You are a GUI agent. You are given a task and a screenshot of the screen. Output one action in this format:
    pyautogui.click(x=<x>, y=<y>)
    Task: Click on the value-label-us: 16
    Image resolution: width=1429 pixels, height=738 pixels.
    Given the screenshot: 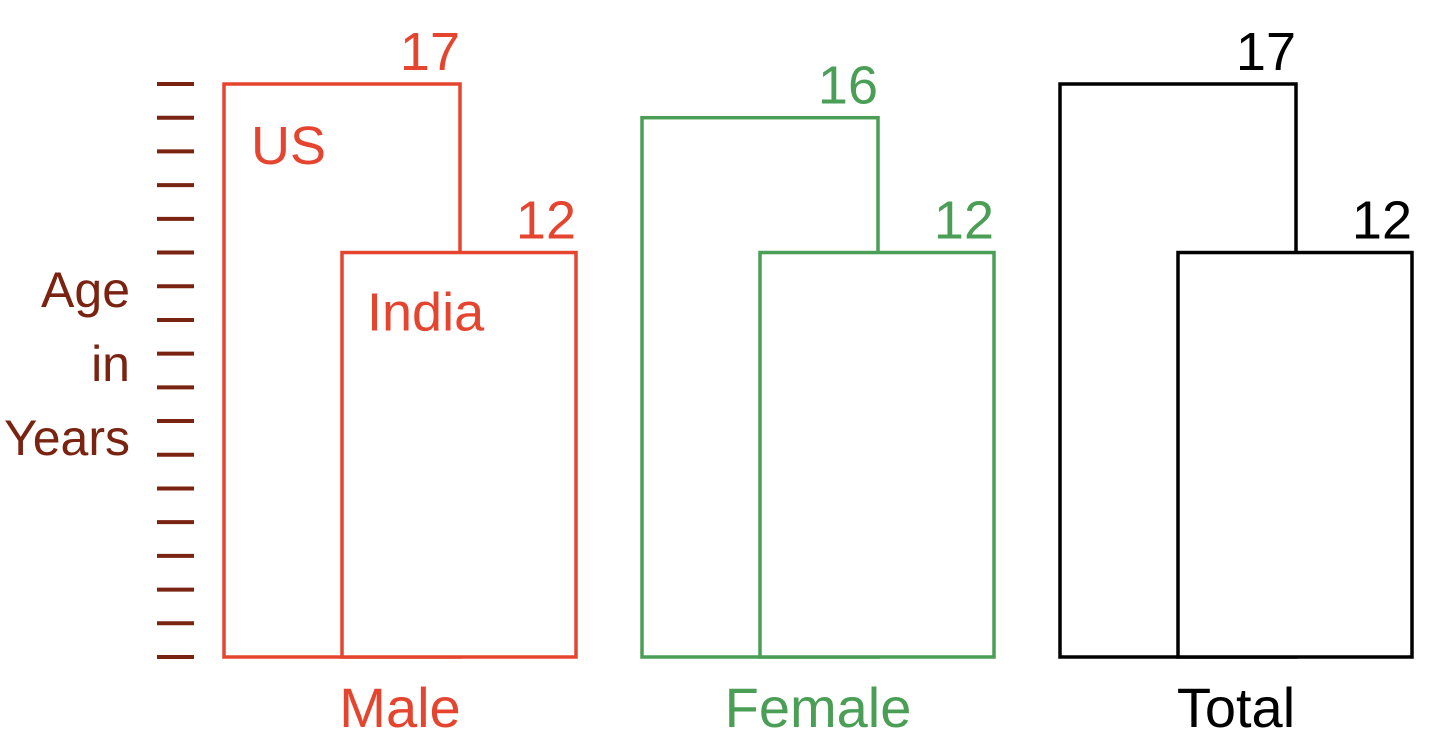 What is the action you would take?
    pyautogui.click(x=848, y=86)
    